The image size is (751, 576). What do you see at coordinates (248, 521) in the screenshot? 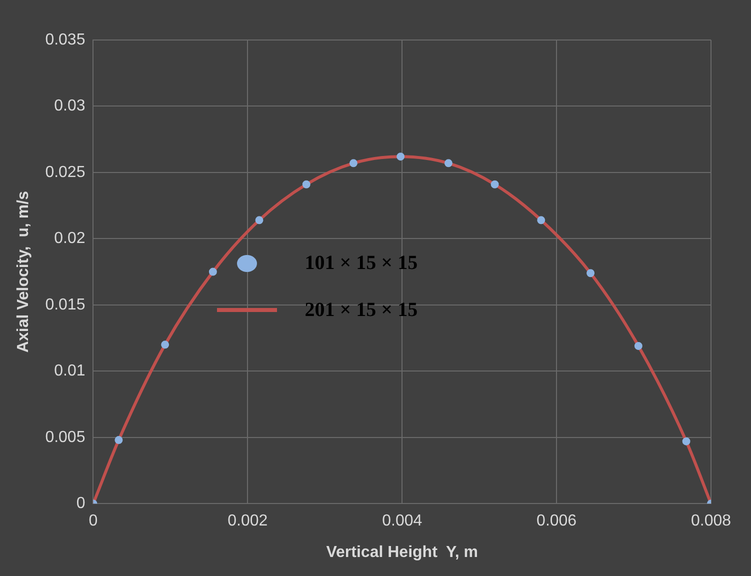
I see `x-tick-label: 0.002` at bounding box center [248, 521].